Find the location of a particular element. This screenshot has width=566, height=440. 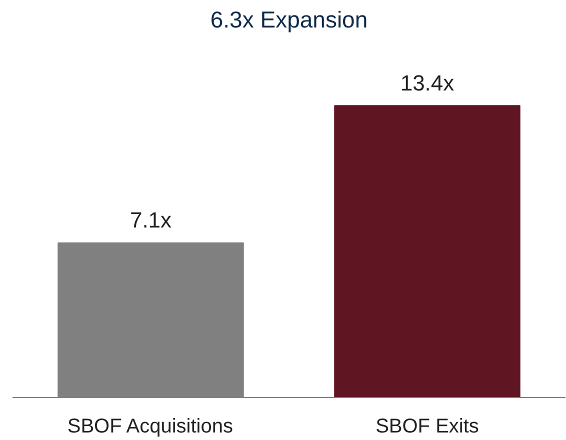

data-label: 7.1x is located at coordinates (151, 220).